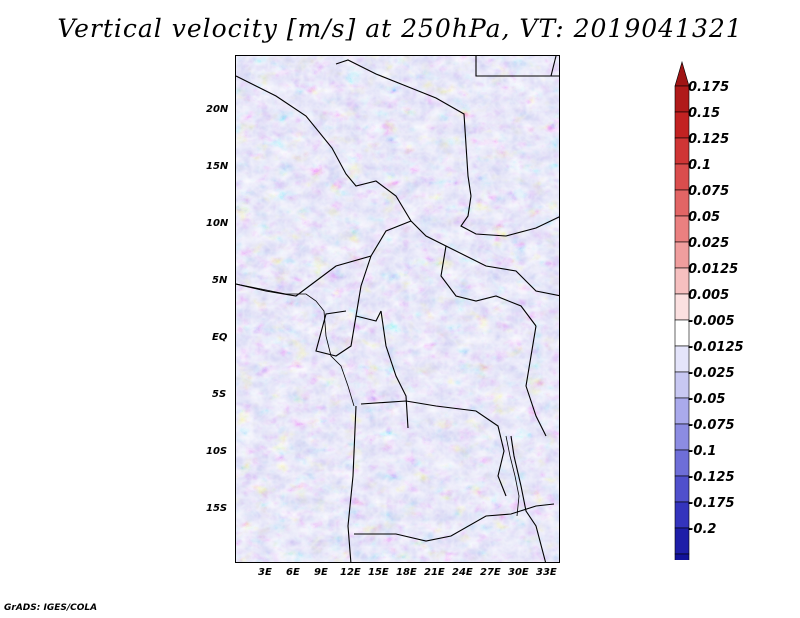 The width and height of the screenshot is (800, 618). I want to click on coastlines, so click(378, 400).